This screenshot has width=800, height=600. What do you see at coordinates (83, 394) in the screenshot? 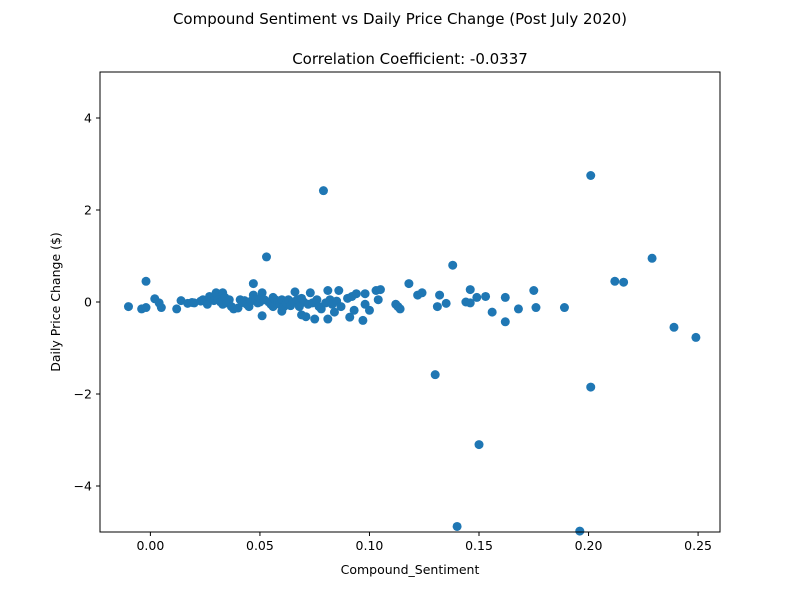
I see `y-tick-label: −2` at bounding box center [83, 394].